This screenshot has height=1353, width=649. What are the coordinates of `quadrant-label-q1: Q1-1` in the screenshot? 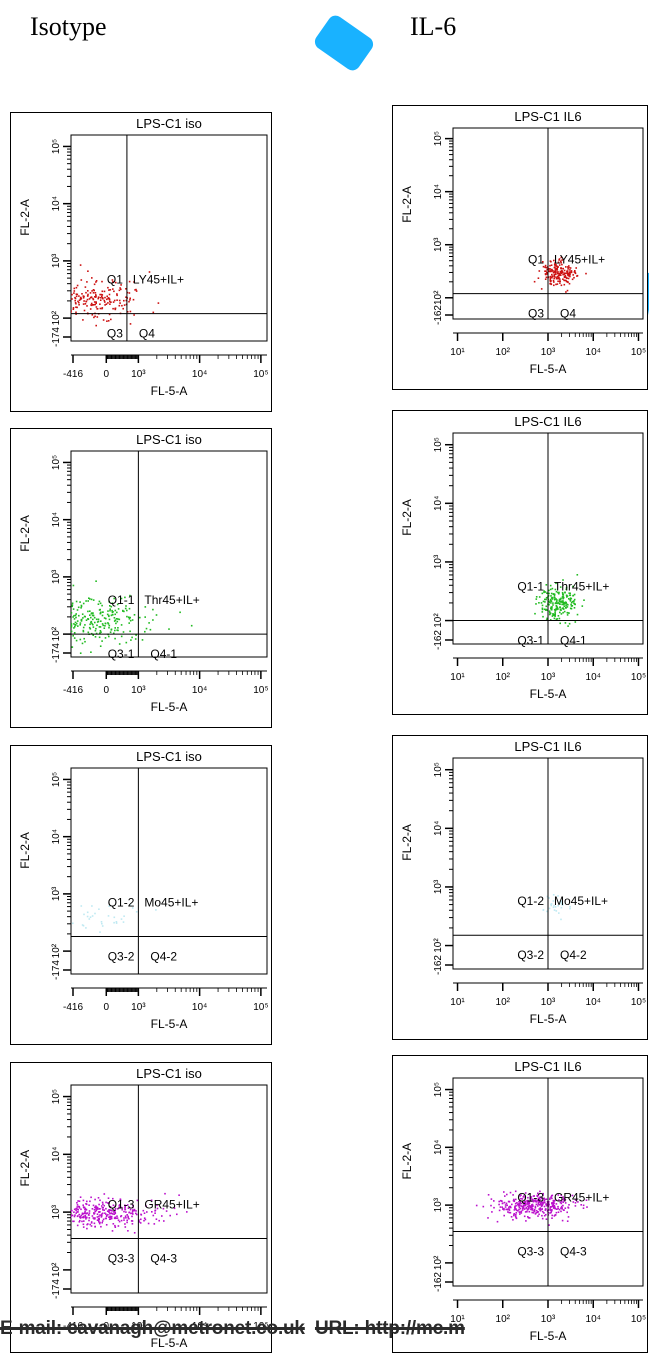 It's located at (530, 587).